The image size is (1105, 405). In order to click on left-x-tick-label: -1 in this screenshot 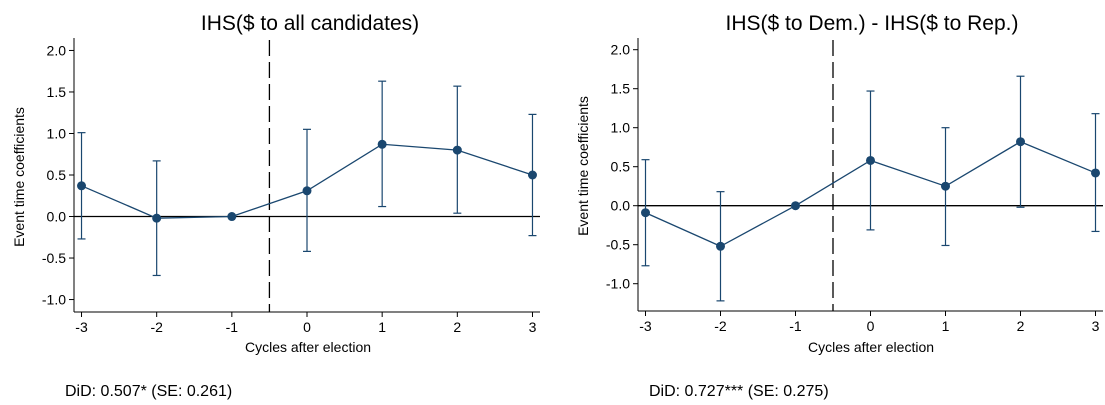, I will do `click(232, 327)`.